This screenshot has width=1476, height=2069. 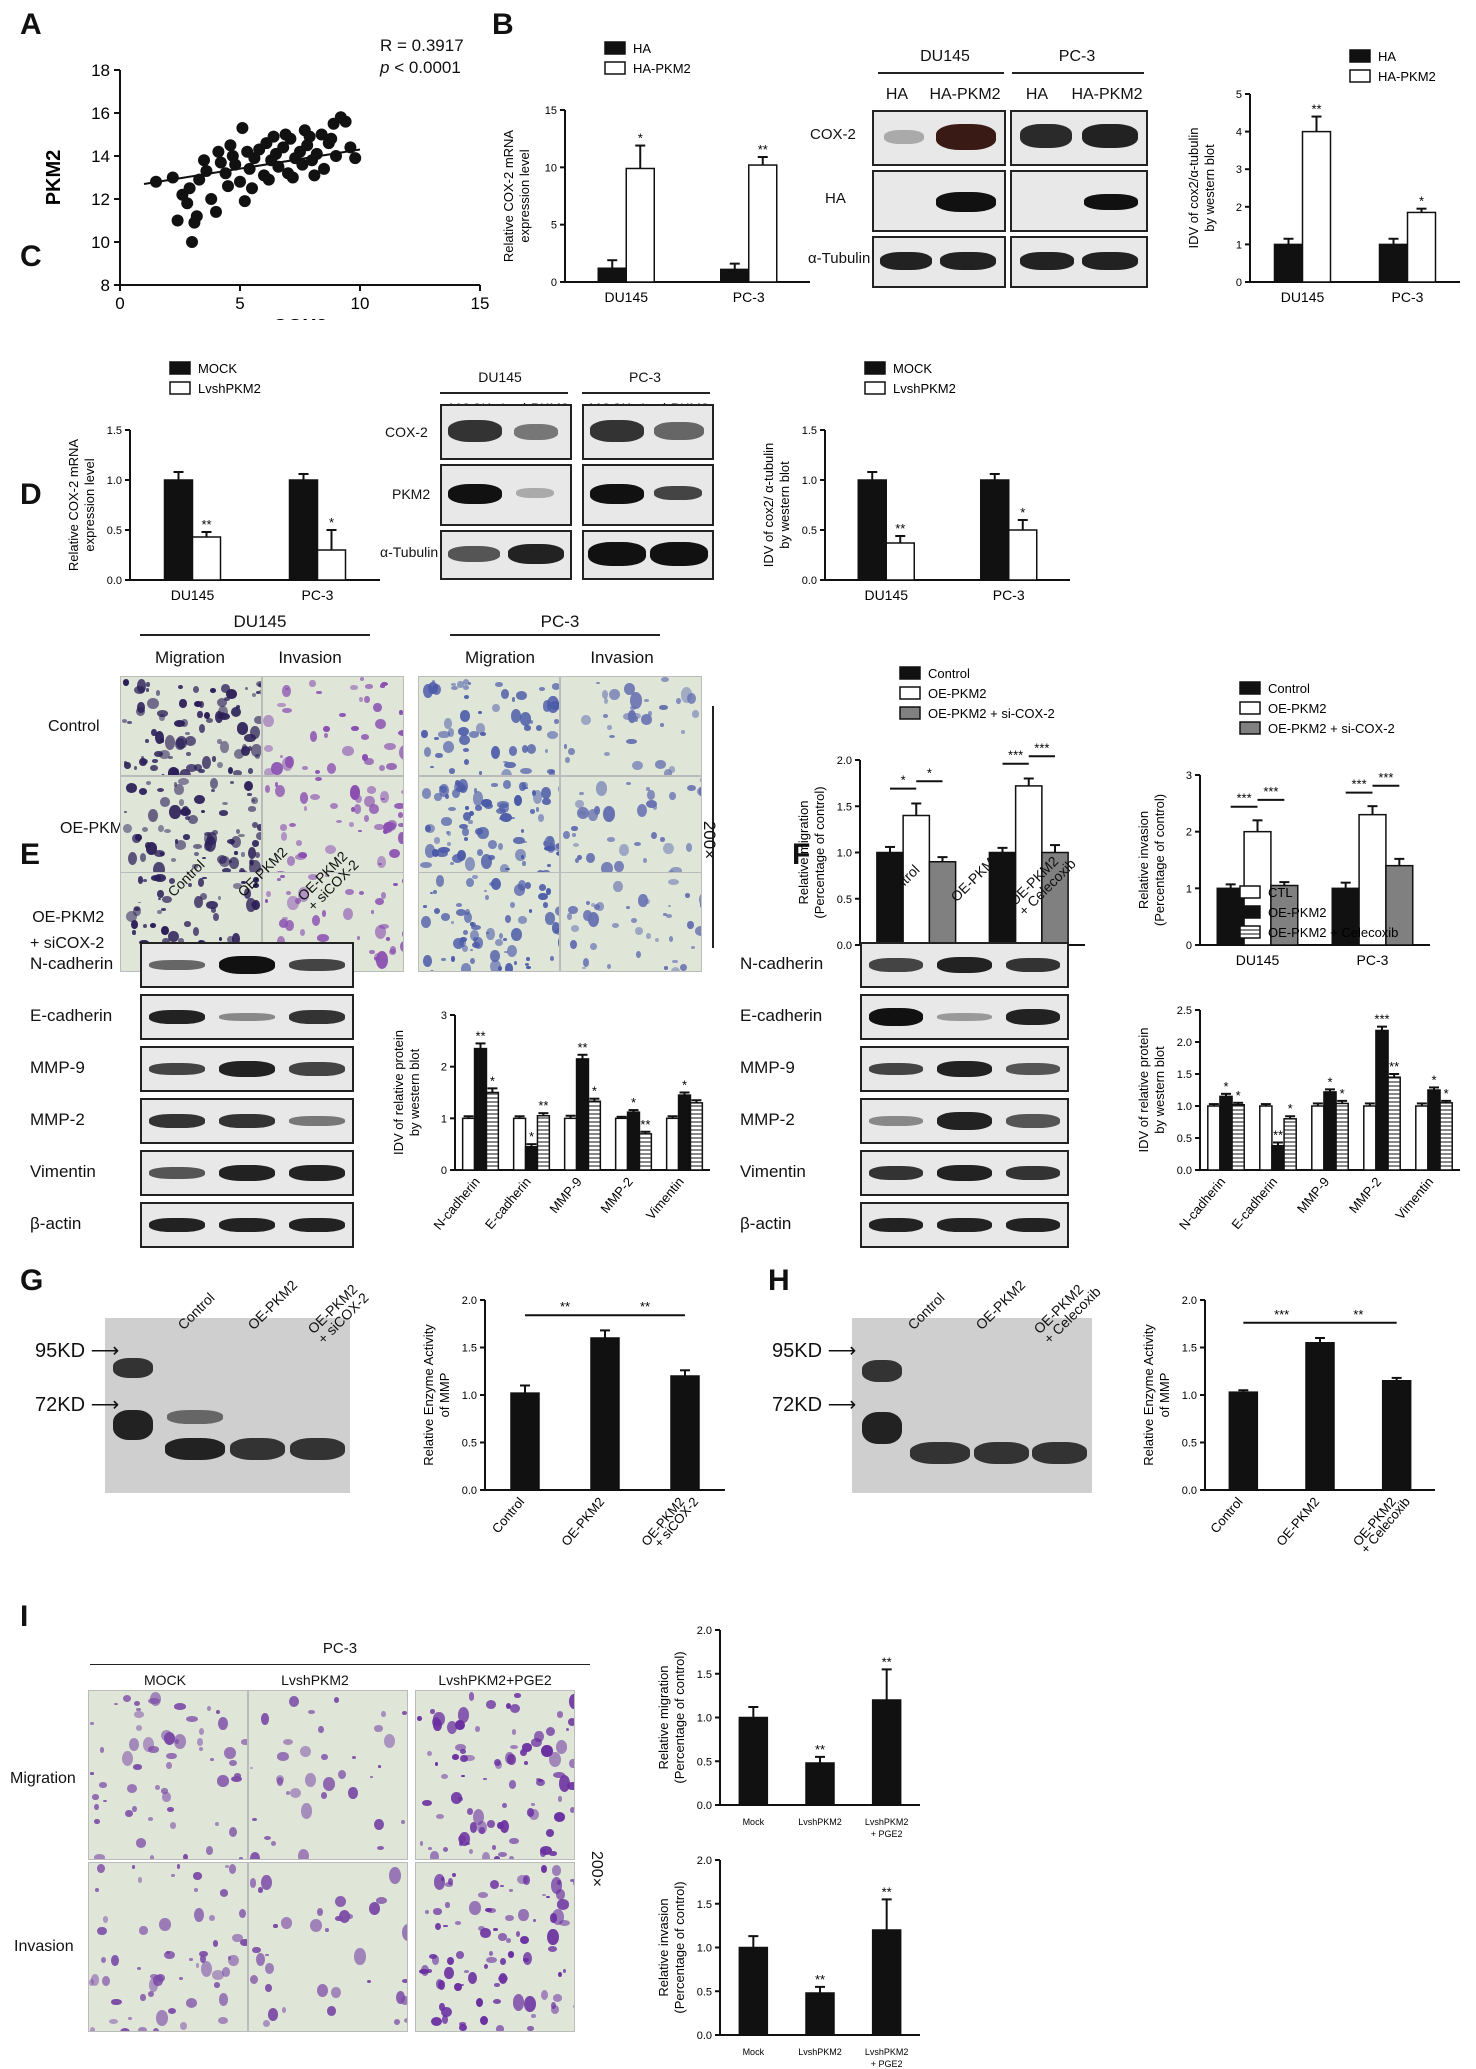 What do you see at coordinates (495, 1680) in the screenshot?
I see `i-col-3: LvshPKM2+PGE2` at bounding box center [495, 1680].